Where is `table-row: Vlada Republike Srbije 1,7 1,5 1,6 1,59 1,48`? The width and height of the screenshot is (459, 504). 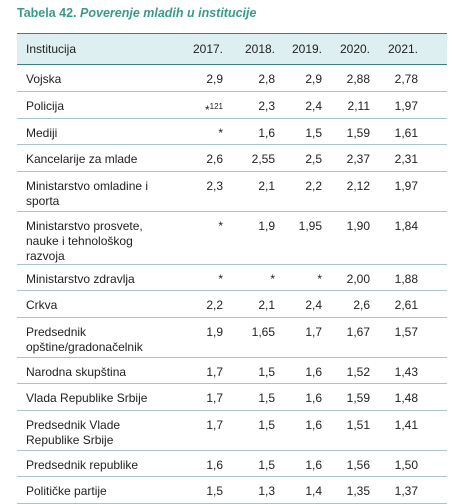 table-row: Vlada Republike Srbije 1,7 1,5 1,6 1,59 1,48 is located at coordinates (232, 397).